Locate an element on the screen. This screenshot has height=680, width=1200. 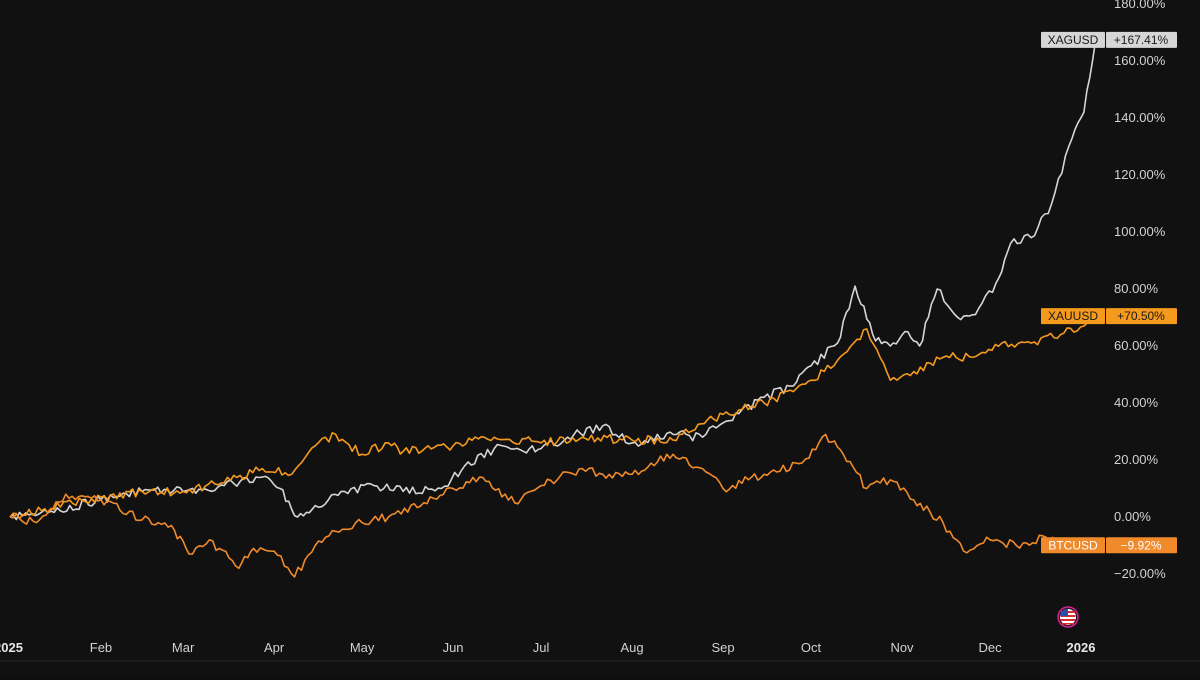
y-tick-label: −20.00% is located at coordinates (1140, 573).